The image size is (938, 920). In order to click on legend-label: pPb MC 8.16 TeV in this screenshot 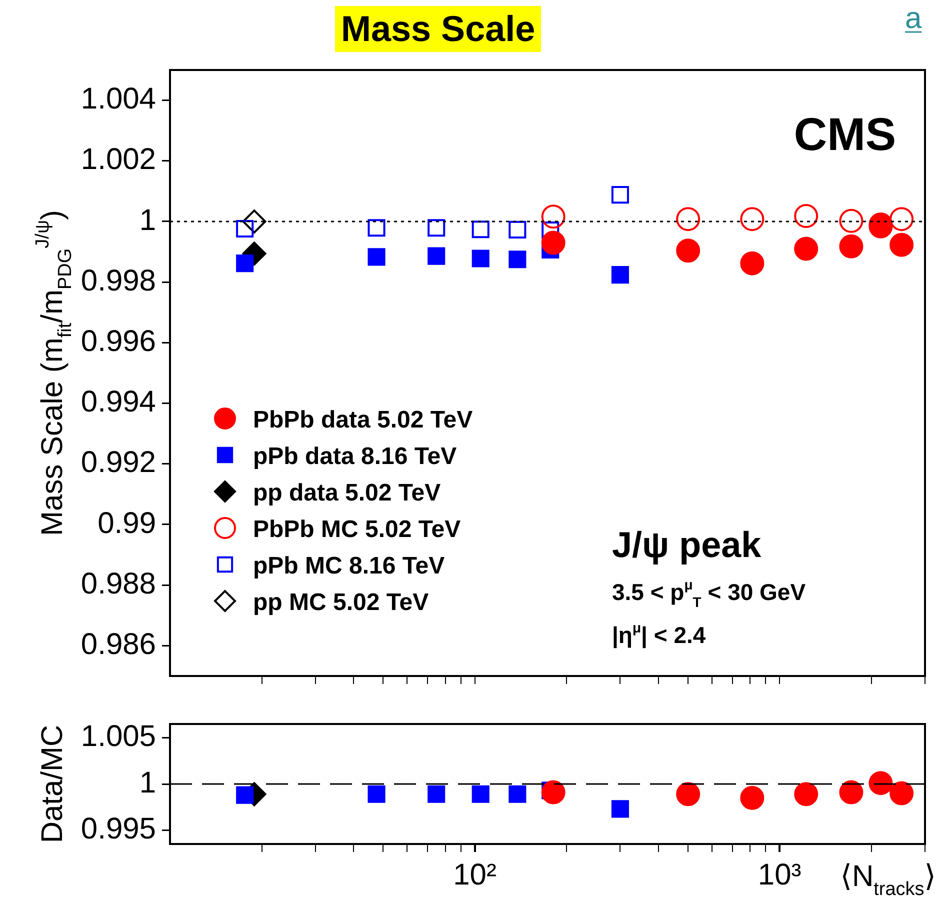, I will do `click(349, 566)`.